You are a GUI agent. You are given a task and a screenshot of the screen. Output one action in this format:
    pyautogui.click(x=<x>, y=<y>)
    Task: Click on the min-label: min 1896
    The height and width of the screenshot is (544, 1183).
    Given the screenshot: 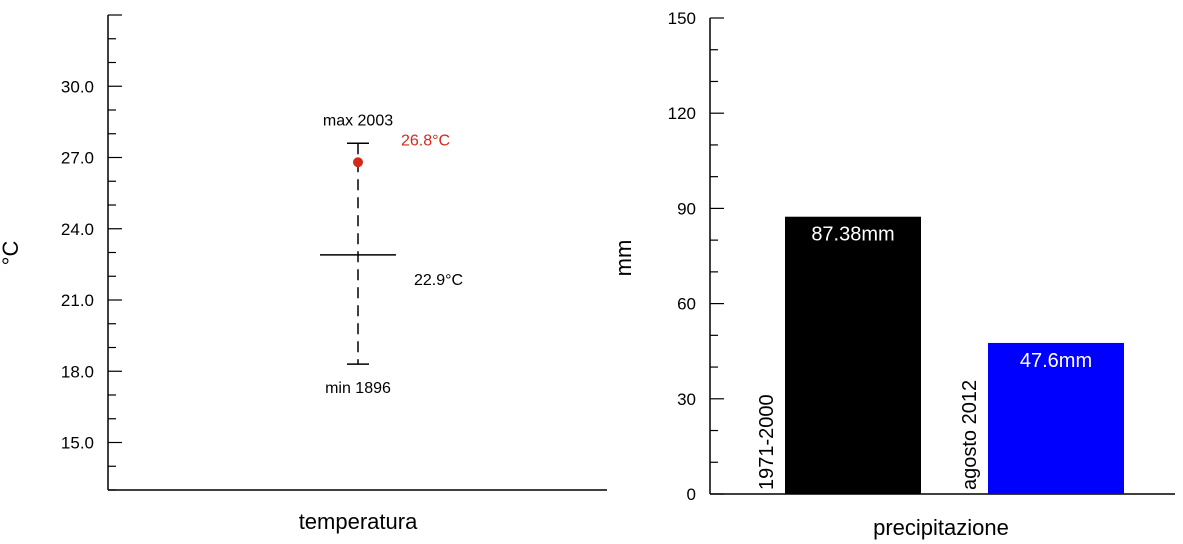 What is the action you would take?
    pyautogui.click(x=358, y=388)
    